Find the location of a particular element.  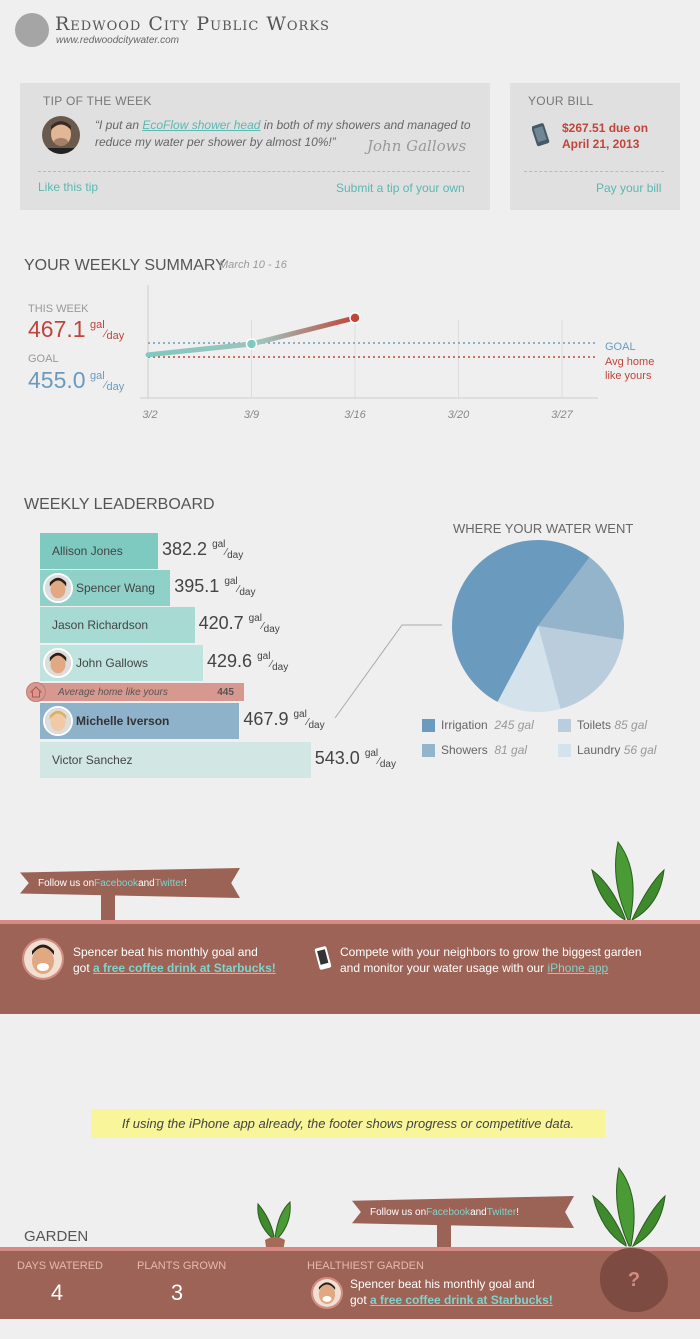

footer-band-top is located at coordinates (350, 922).